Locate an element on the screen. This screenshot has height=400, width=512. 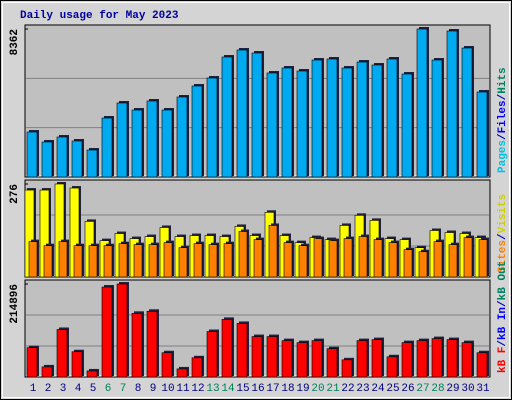
x-tick-label: 1 is located at coordinates (33, 389).